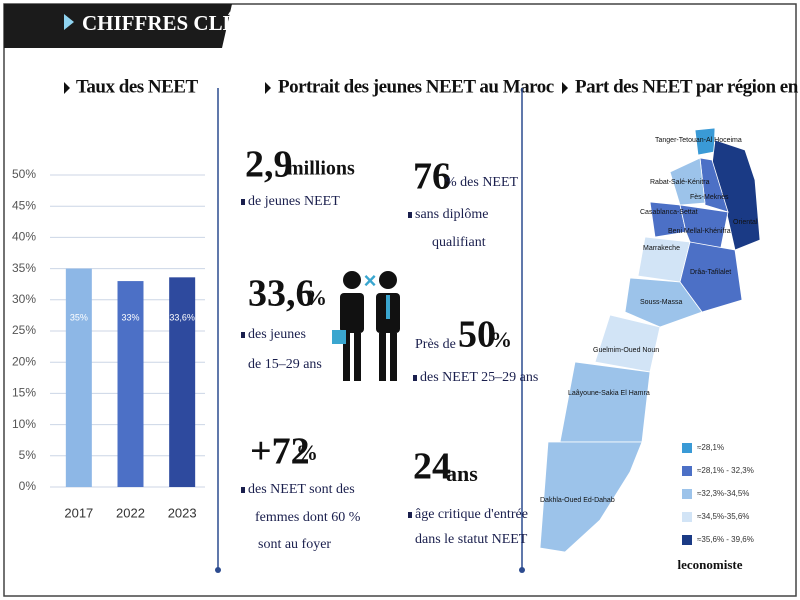 The width and height of the screenshot is (800, 600). I want to click on stat-line: dans le statut NEET, so click(471, 539).